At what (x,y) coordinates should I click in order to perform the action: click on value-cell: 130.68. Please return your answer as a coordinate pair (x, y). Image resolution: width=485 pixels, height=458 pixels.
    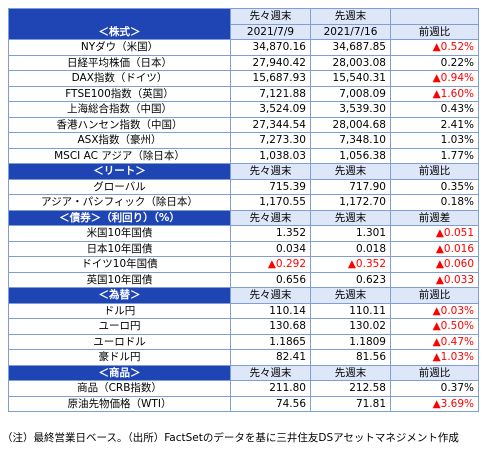
    Looking at the image, I should click on (270, 326).